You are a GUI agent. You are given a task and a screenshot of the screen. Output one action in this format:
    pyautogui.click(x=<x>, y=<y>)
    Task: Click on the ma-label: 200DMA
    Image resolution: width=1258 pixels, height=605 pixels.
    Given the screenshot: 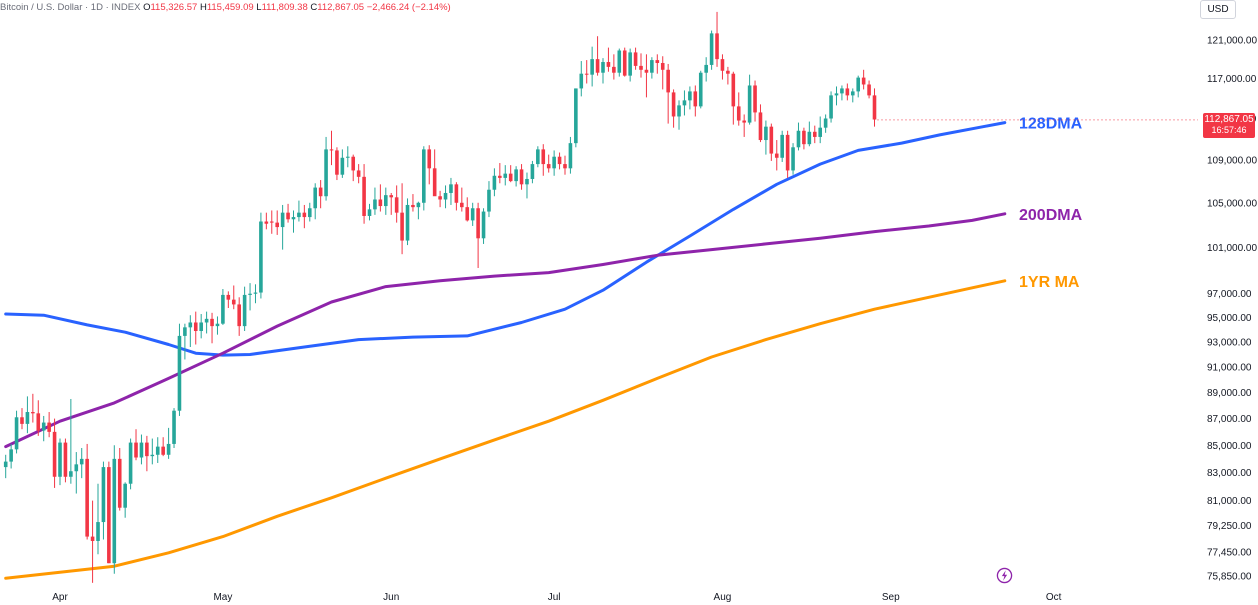 What is the action you would take?
    pyautogui.click(x=1051, y=215)
    